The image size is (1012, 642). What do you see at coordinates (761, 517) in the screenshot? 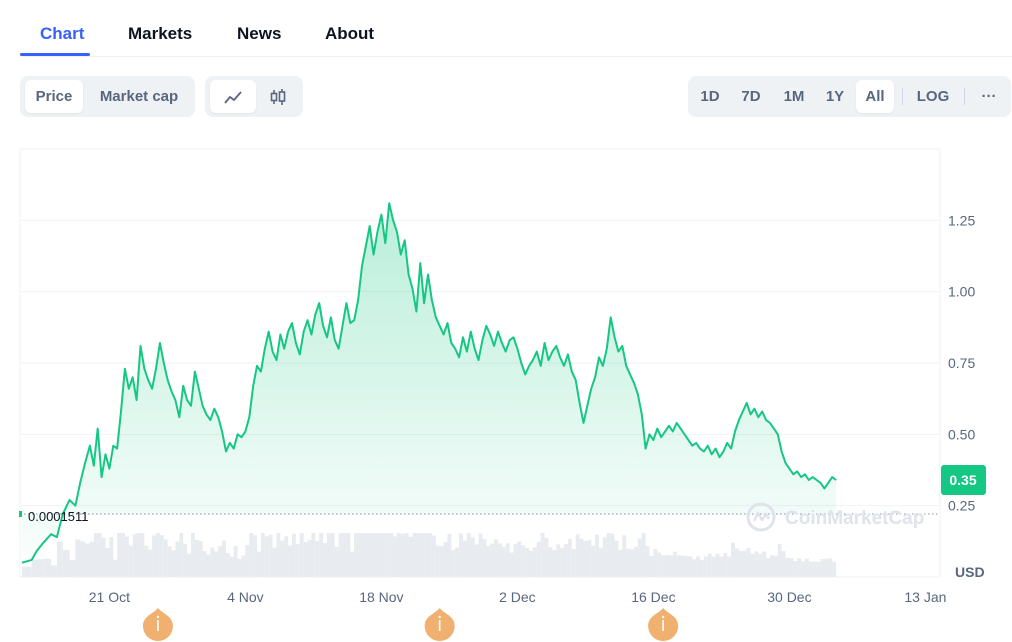
I see `coinmarketcap-logo-icon` at bounding box center [761, 517].